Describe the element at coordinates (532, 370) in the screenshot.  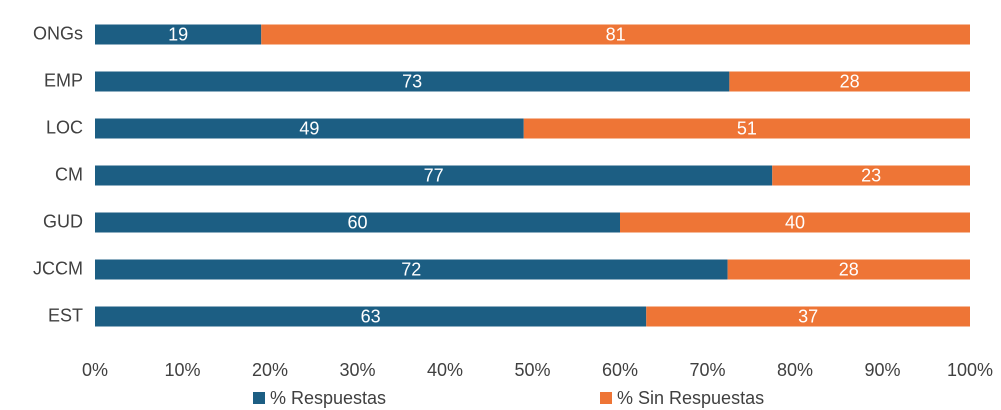
I see `x-tick-label: 50%` at that location.